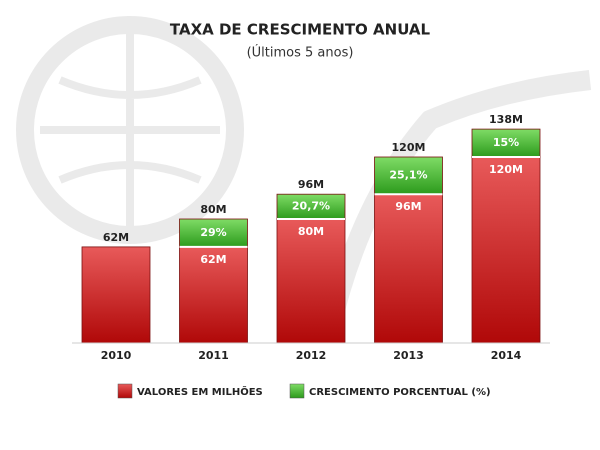 The height and width of the screenshot is (450, 600). Describe the element at coordinates (408, 206) in the screenshot. I see `segment-label: 96M` at that location.